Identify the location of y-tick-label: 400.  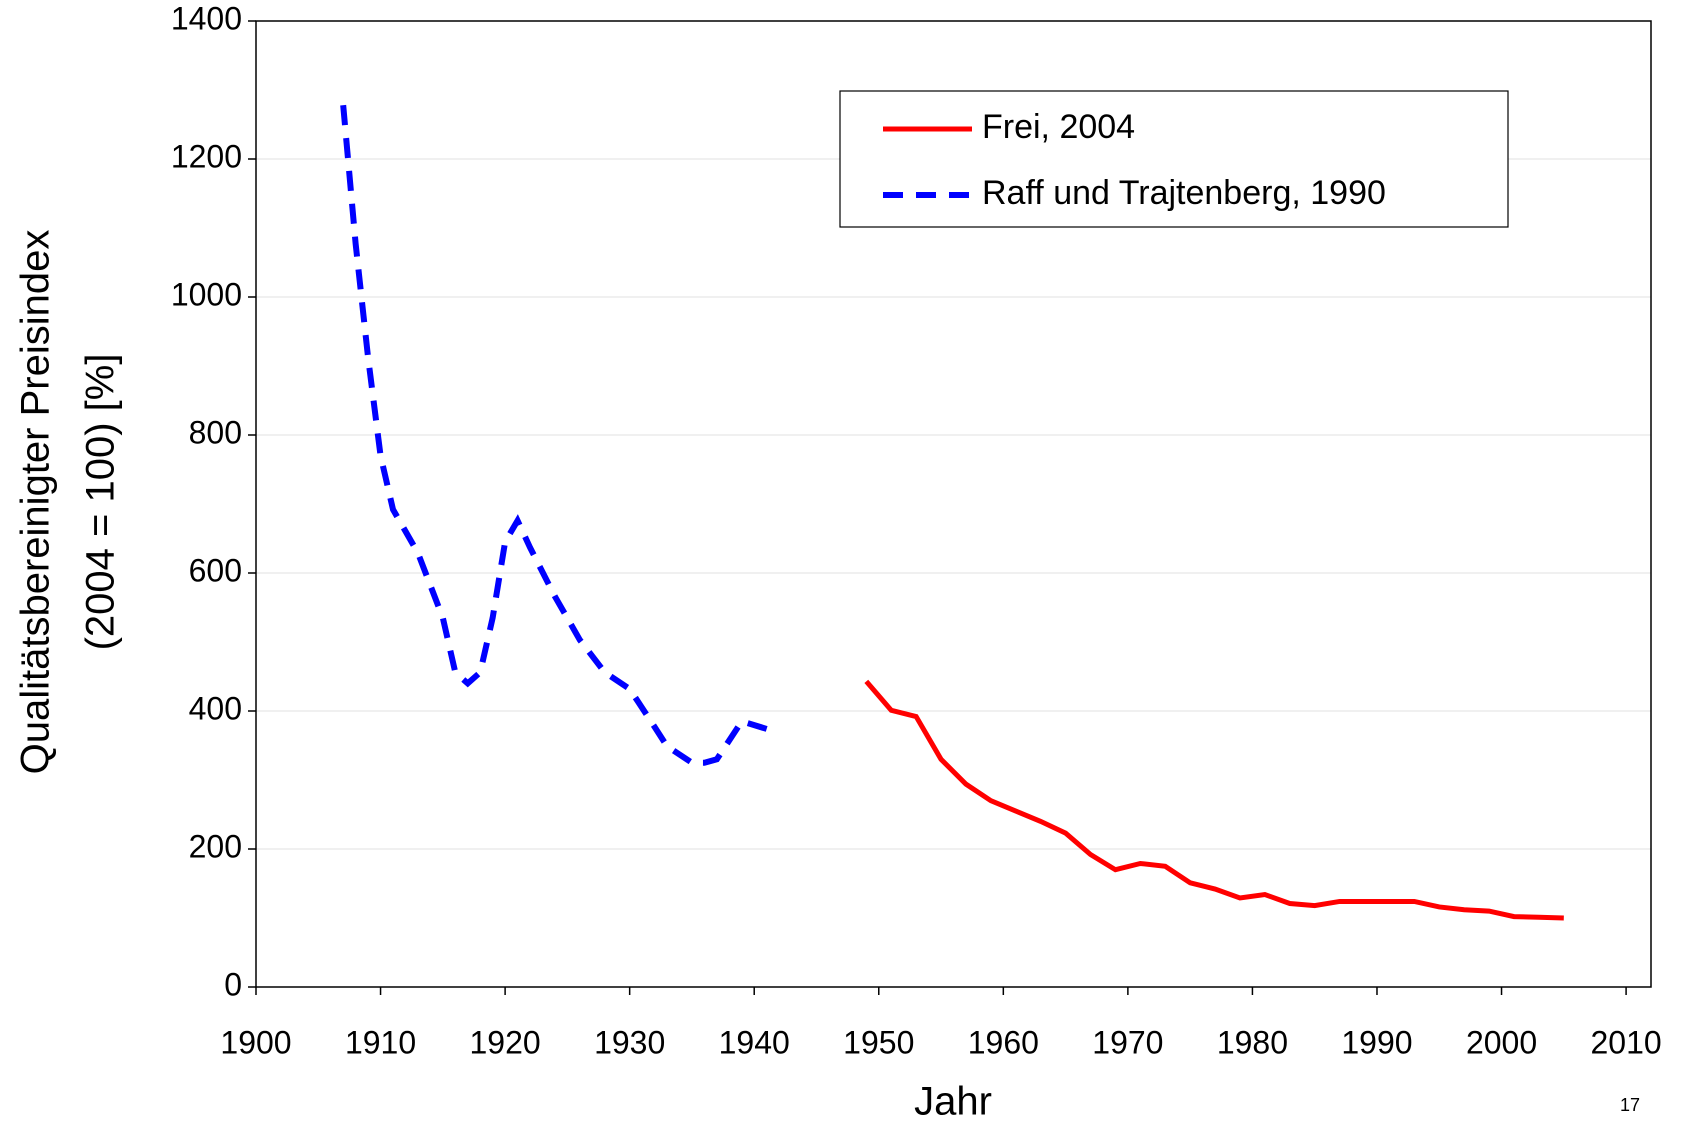
(215, 708).